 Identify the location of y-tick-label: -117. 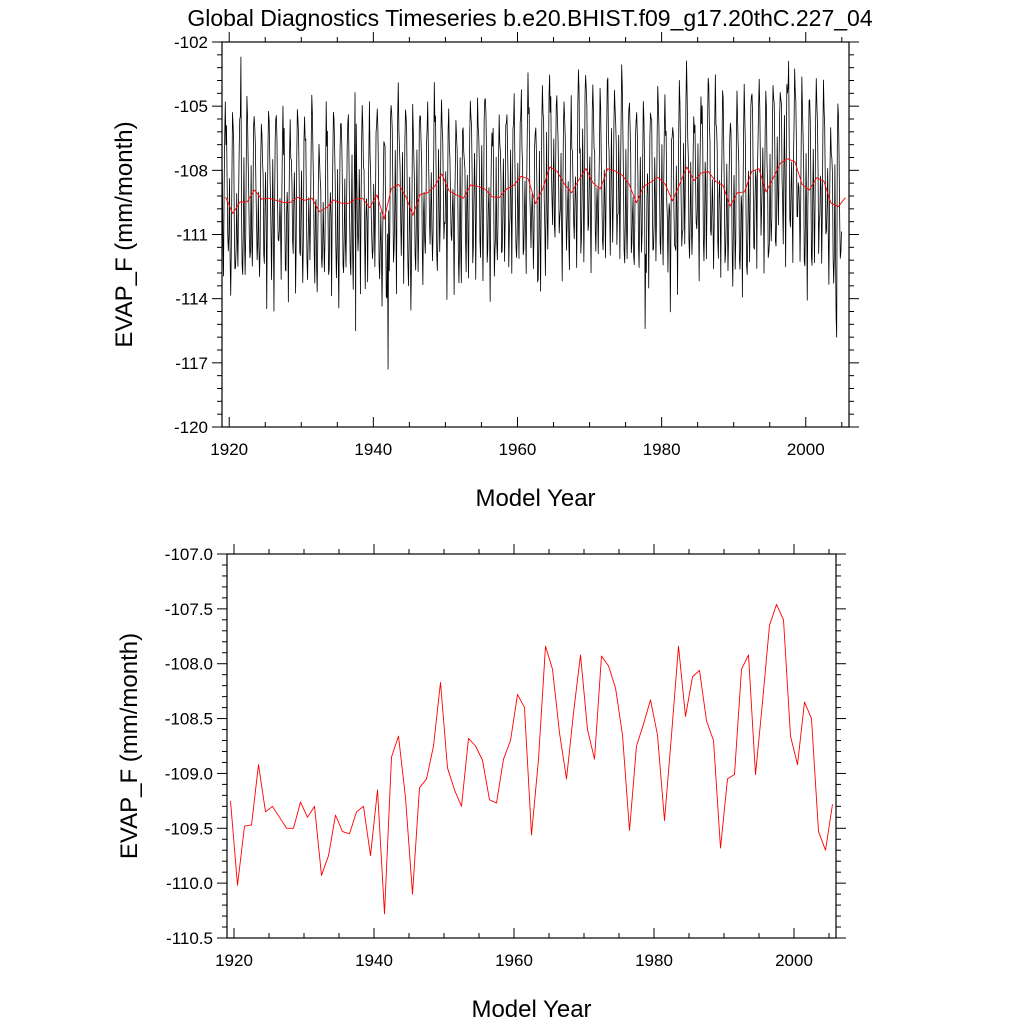
(191, 363).